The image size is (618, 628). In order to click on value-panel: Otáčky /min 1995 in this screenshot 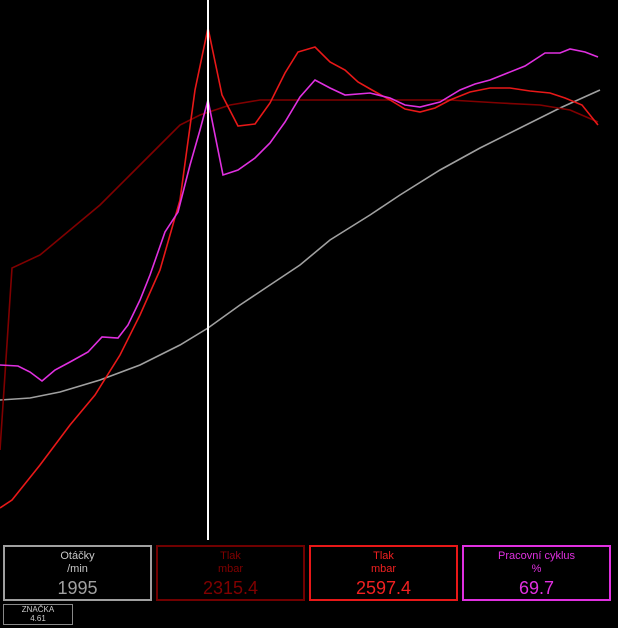, I will do `click(77, 573)`.